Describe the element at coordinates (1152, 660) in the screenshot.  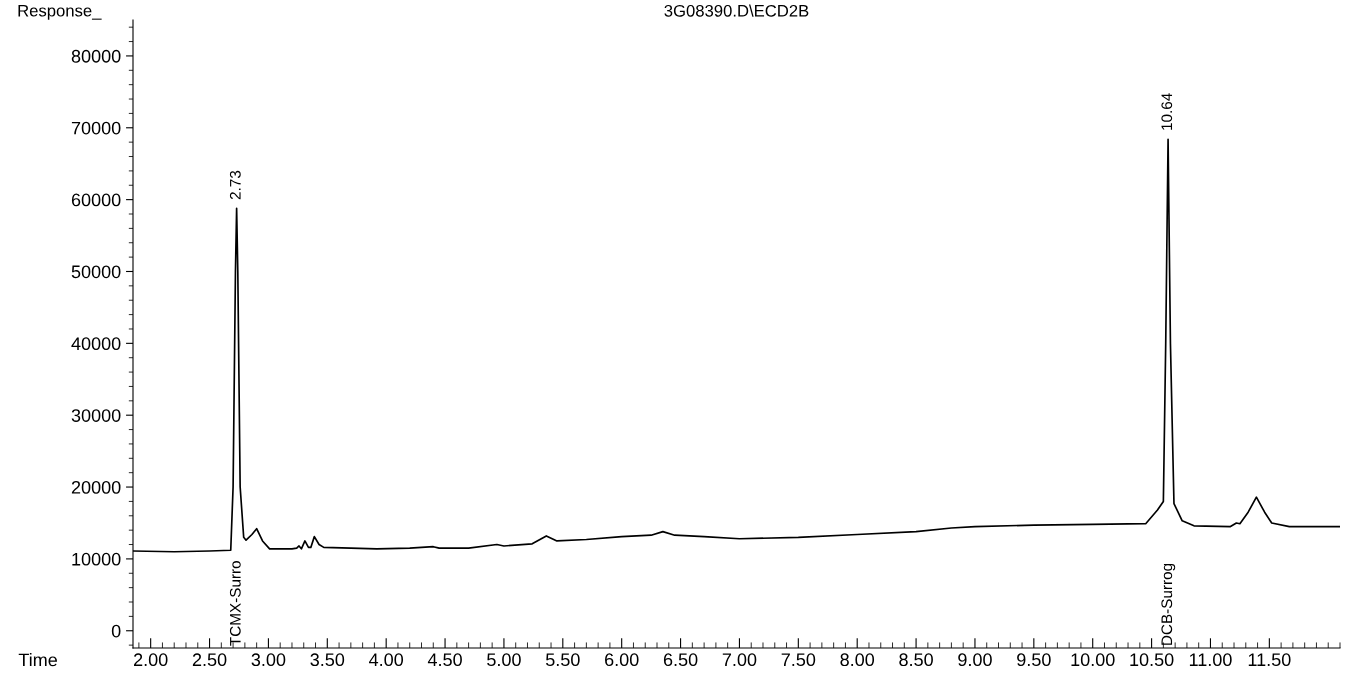
I see `x-tick-label: 10.50` at that location.